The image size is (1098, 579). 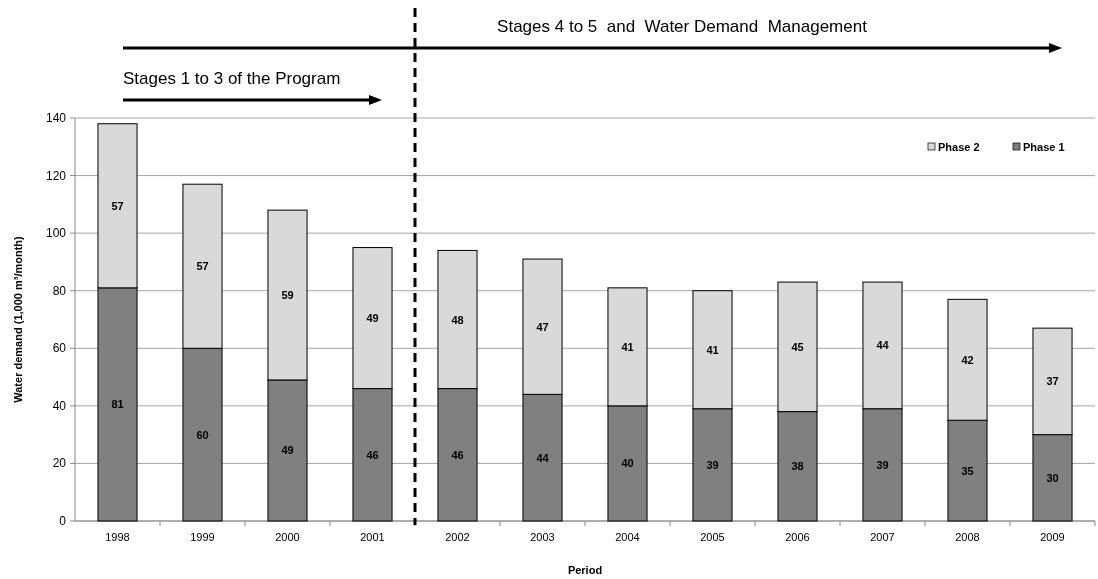 What do you see at coordinates (59, 405) in the screenshot?
I see `y-tick-label: 40` at bounding box center [59, 405].